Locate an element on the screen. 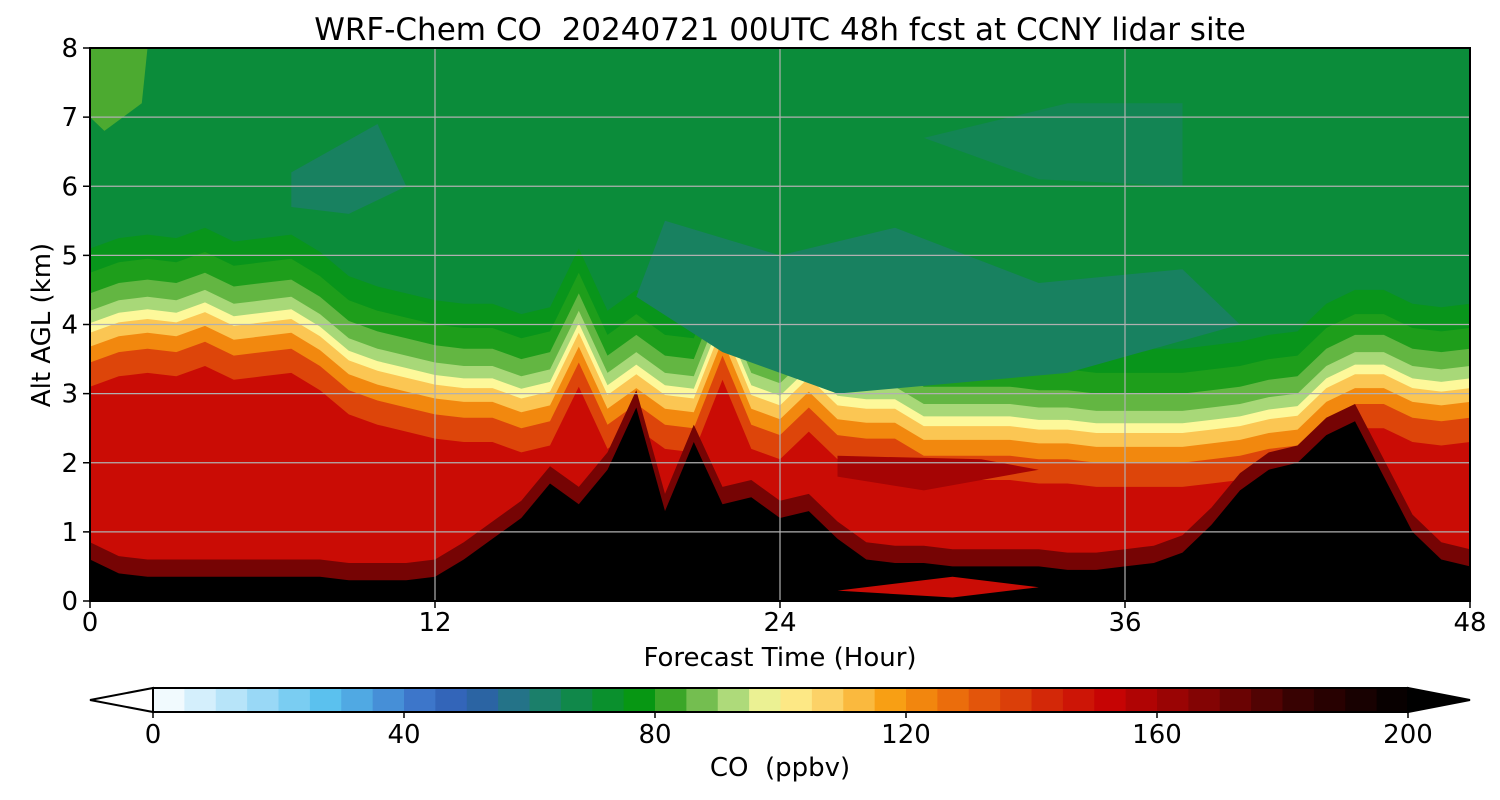 The image size is (1500, 800). x-tick-label: 12 is located at coordinates (434, 623).